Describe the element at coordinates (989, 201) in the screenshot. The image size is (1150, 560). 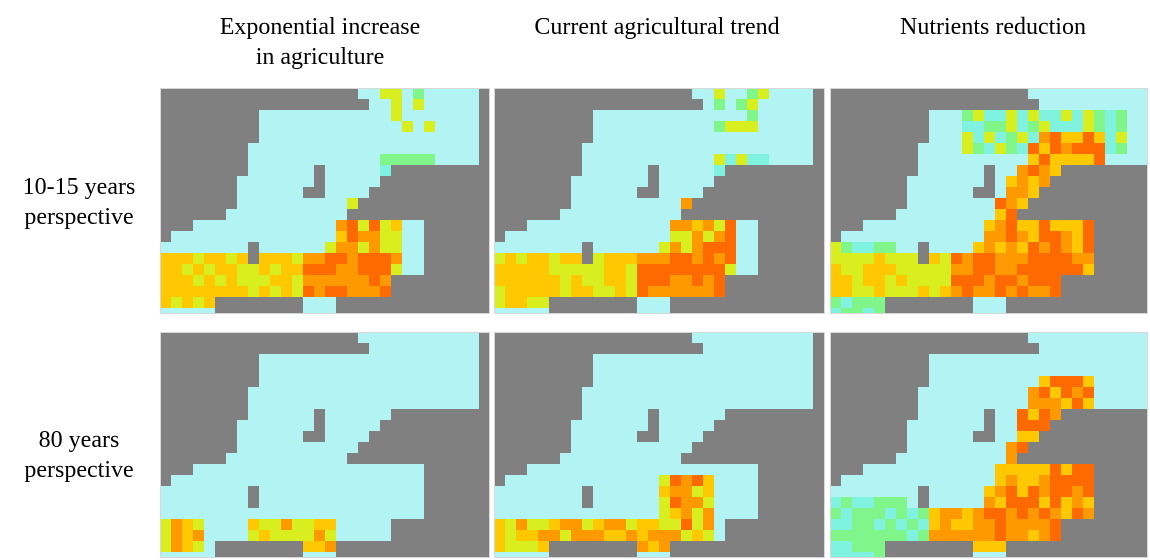
I see `map-nutrients-reduction-10-15-years` at that location.